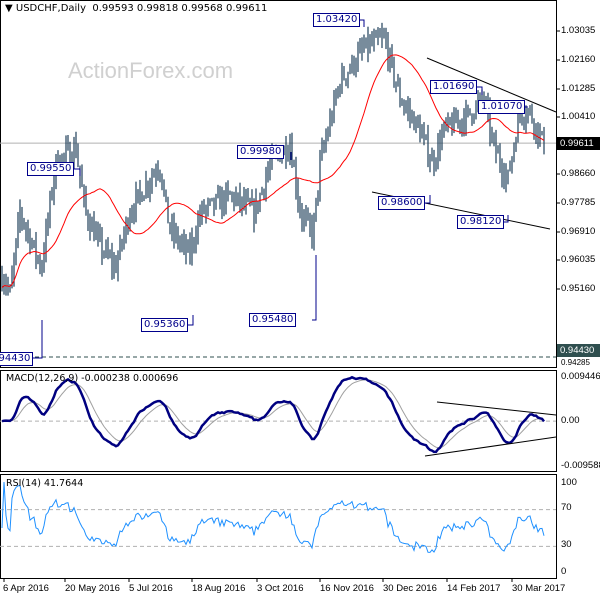 Image resolution: width=600 pixels, height=600 pixels. I want to click on annotation-label: 1.01690, so click(454, 87).